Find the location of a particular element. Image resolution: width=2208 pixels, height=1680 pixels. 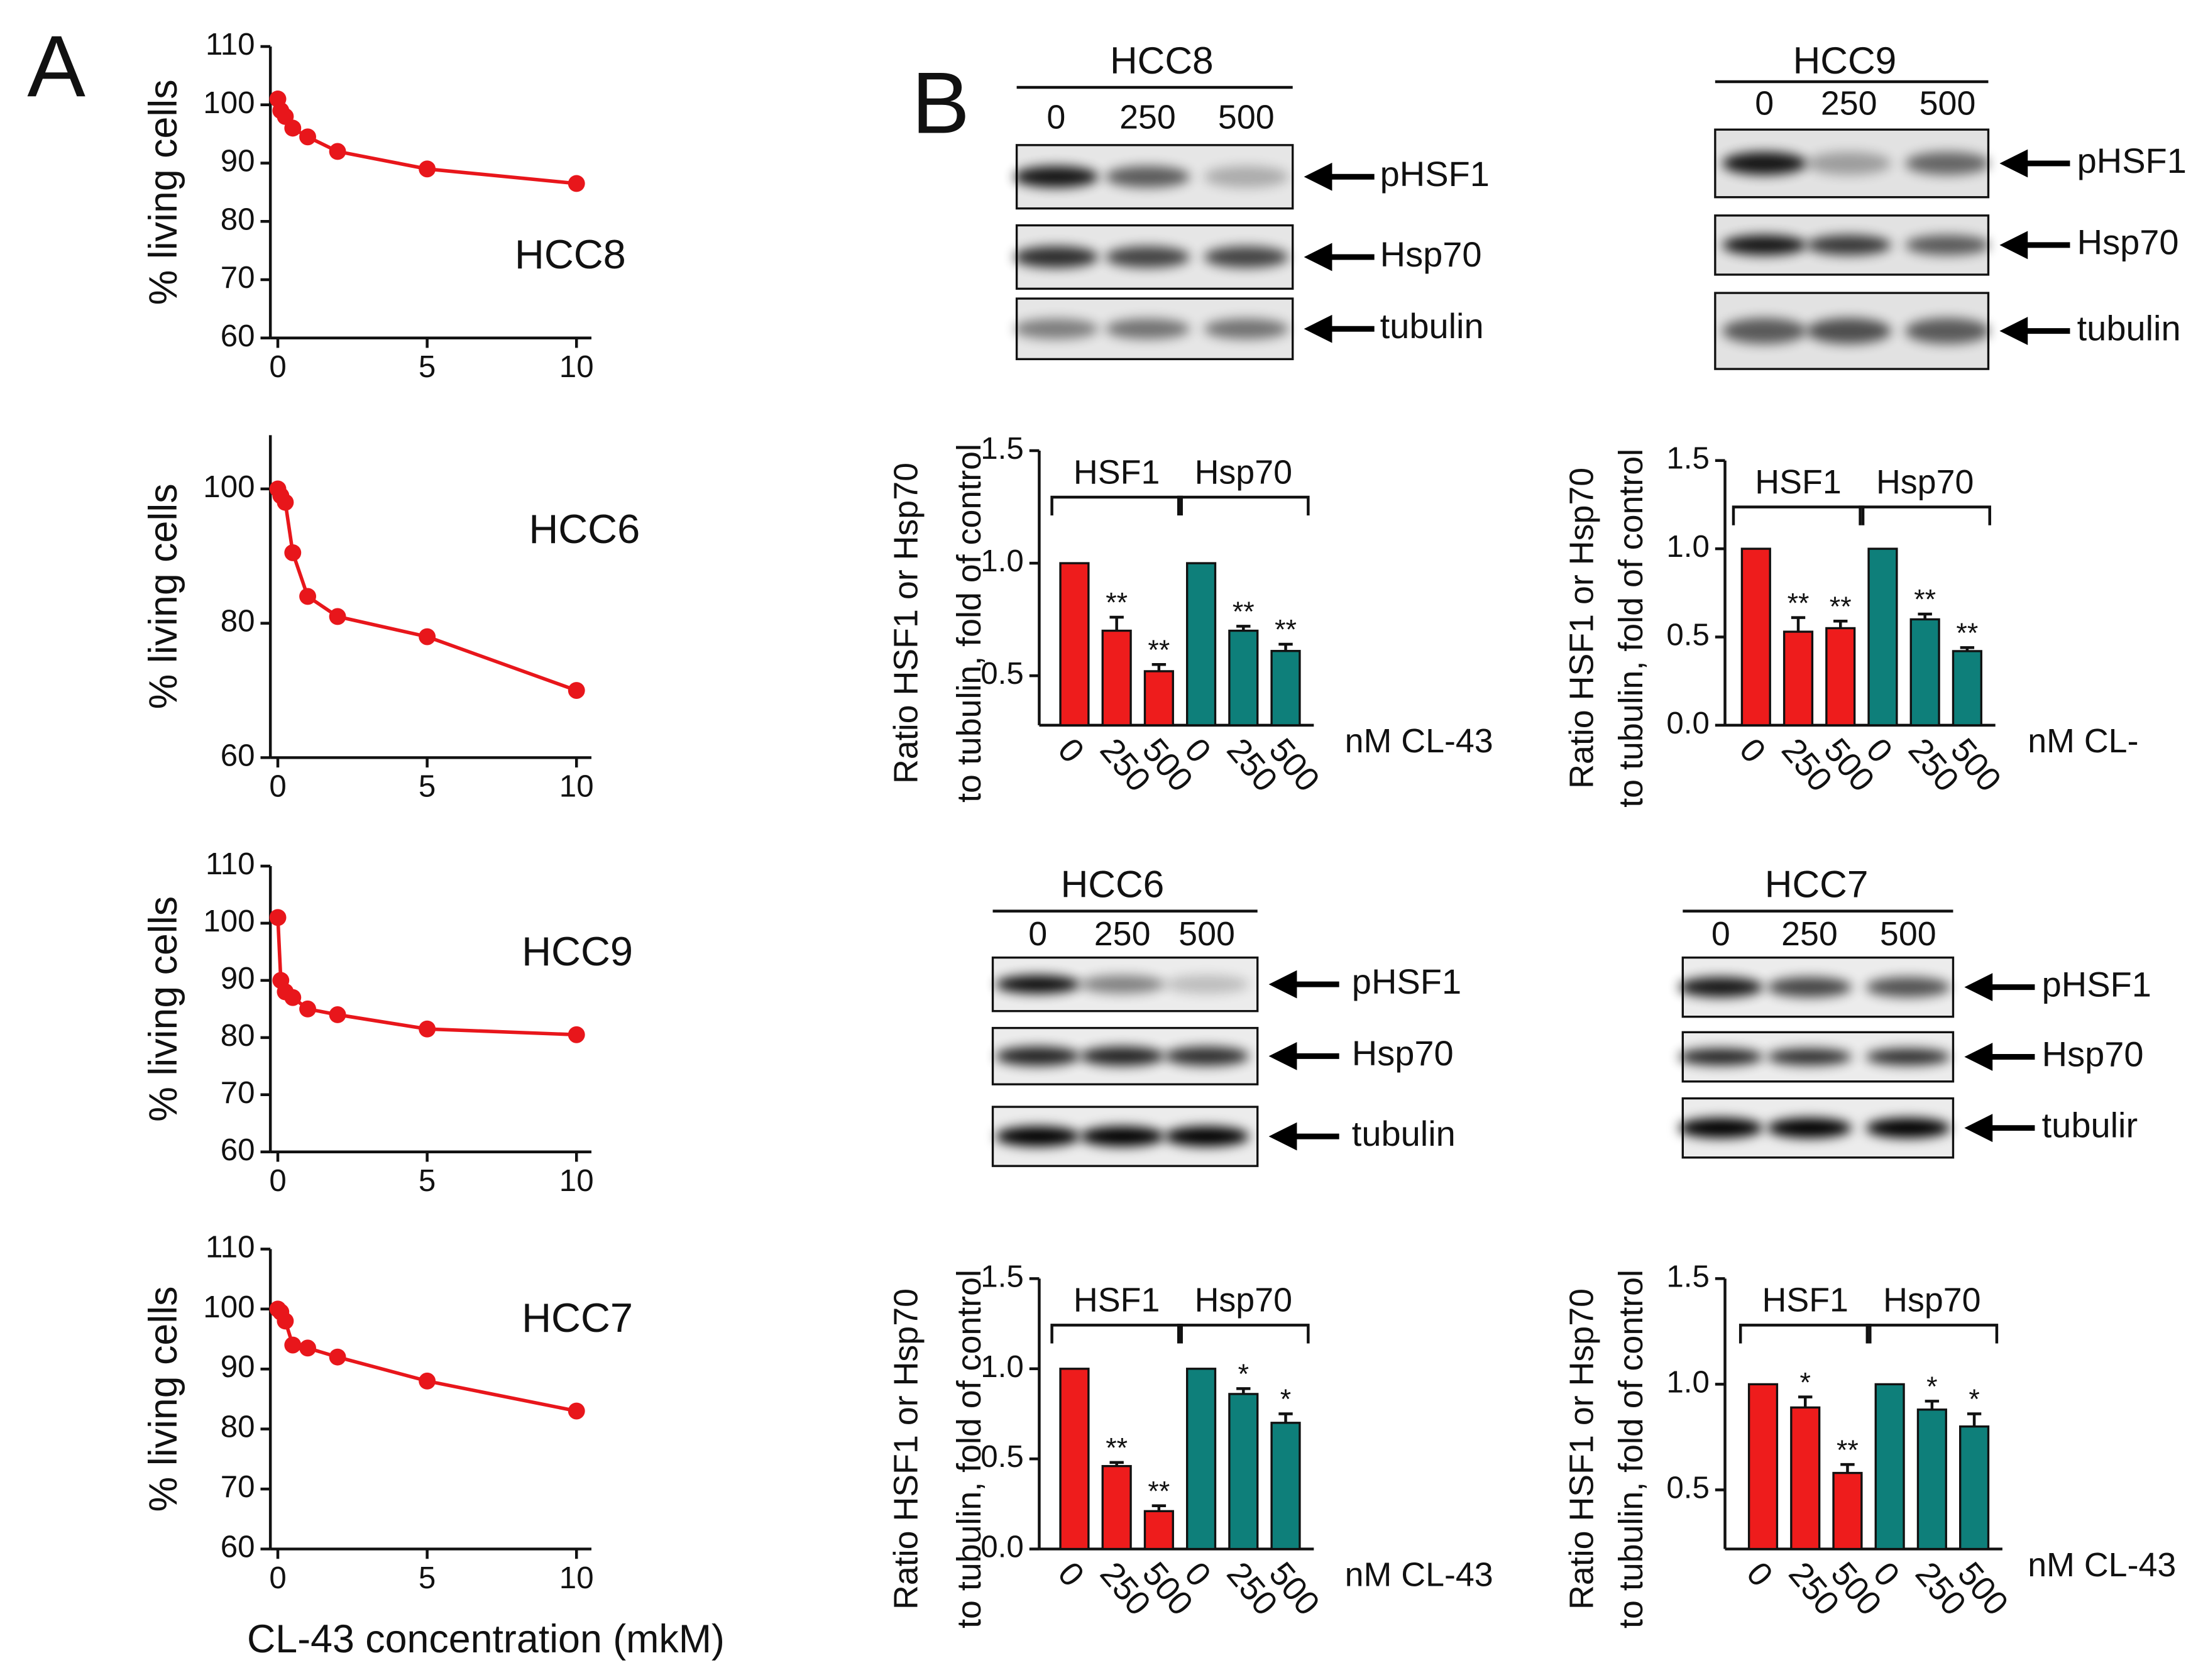

annotation: HCC7 is located at coordinates (577, 1318).